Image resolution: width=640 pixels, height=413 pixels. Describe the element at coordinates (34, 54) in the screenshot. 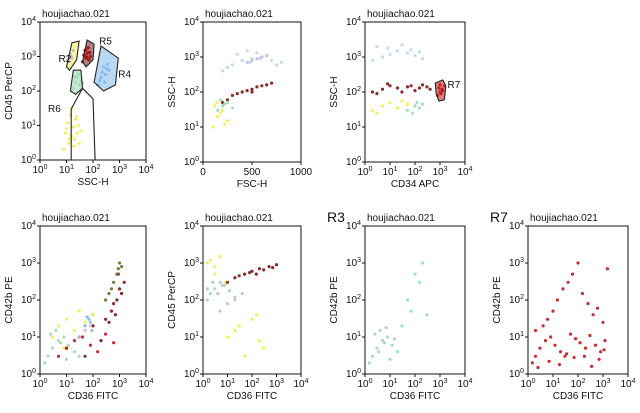

I see `tick-exponent: 3` at that location.